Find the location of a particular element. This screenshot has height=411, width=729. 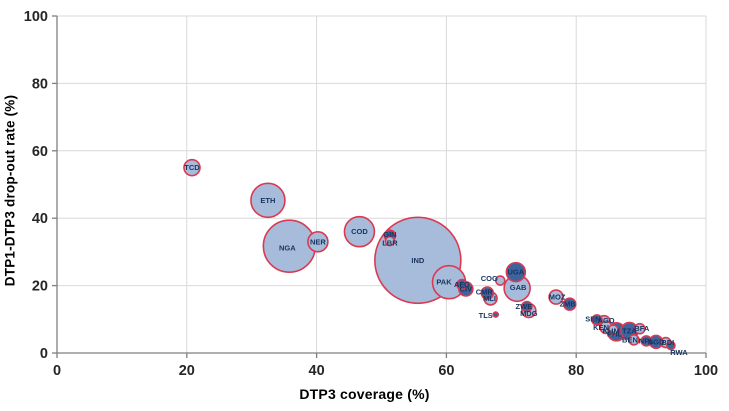

x-tick-label: 20 is located at coordinates (187, 371).